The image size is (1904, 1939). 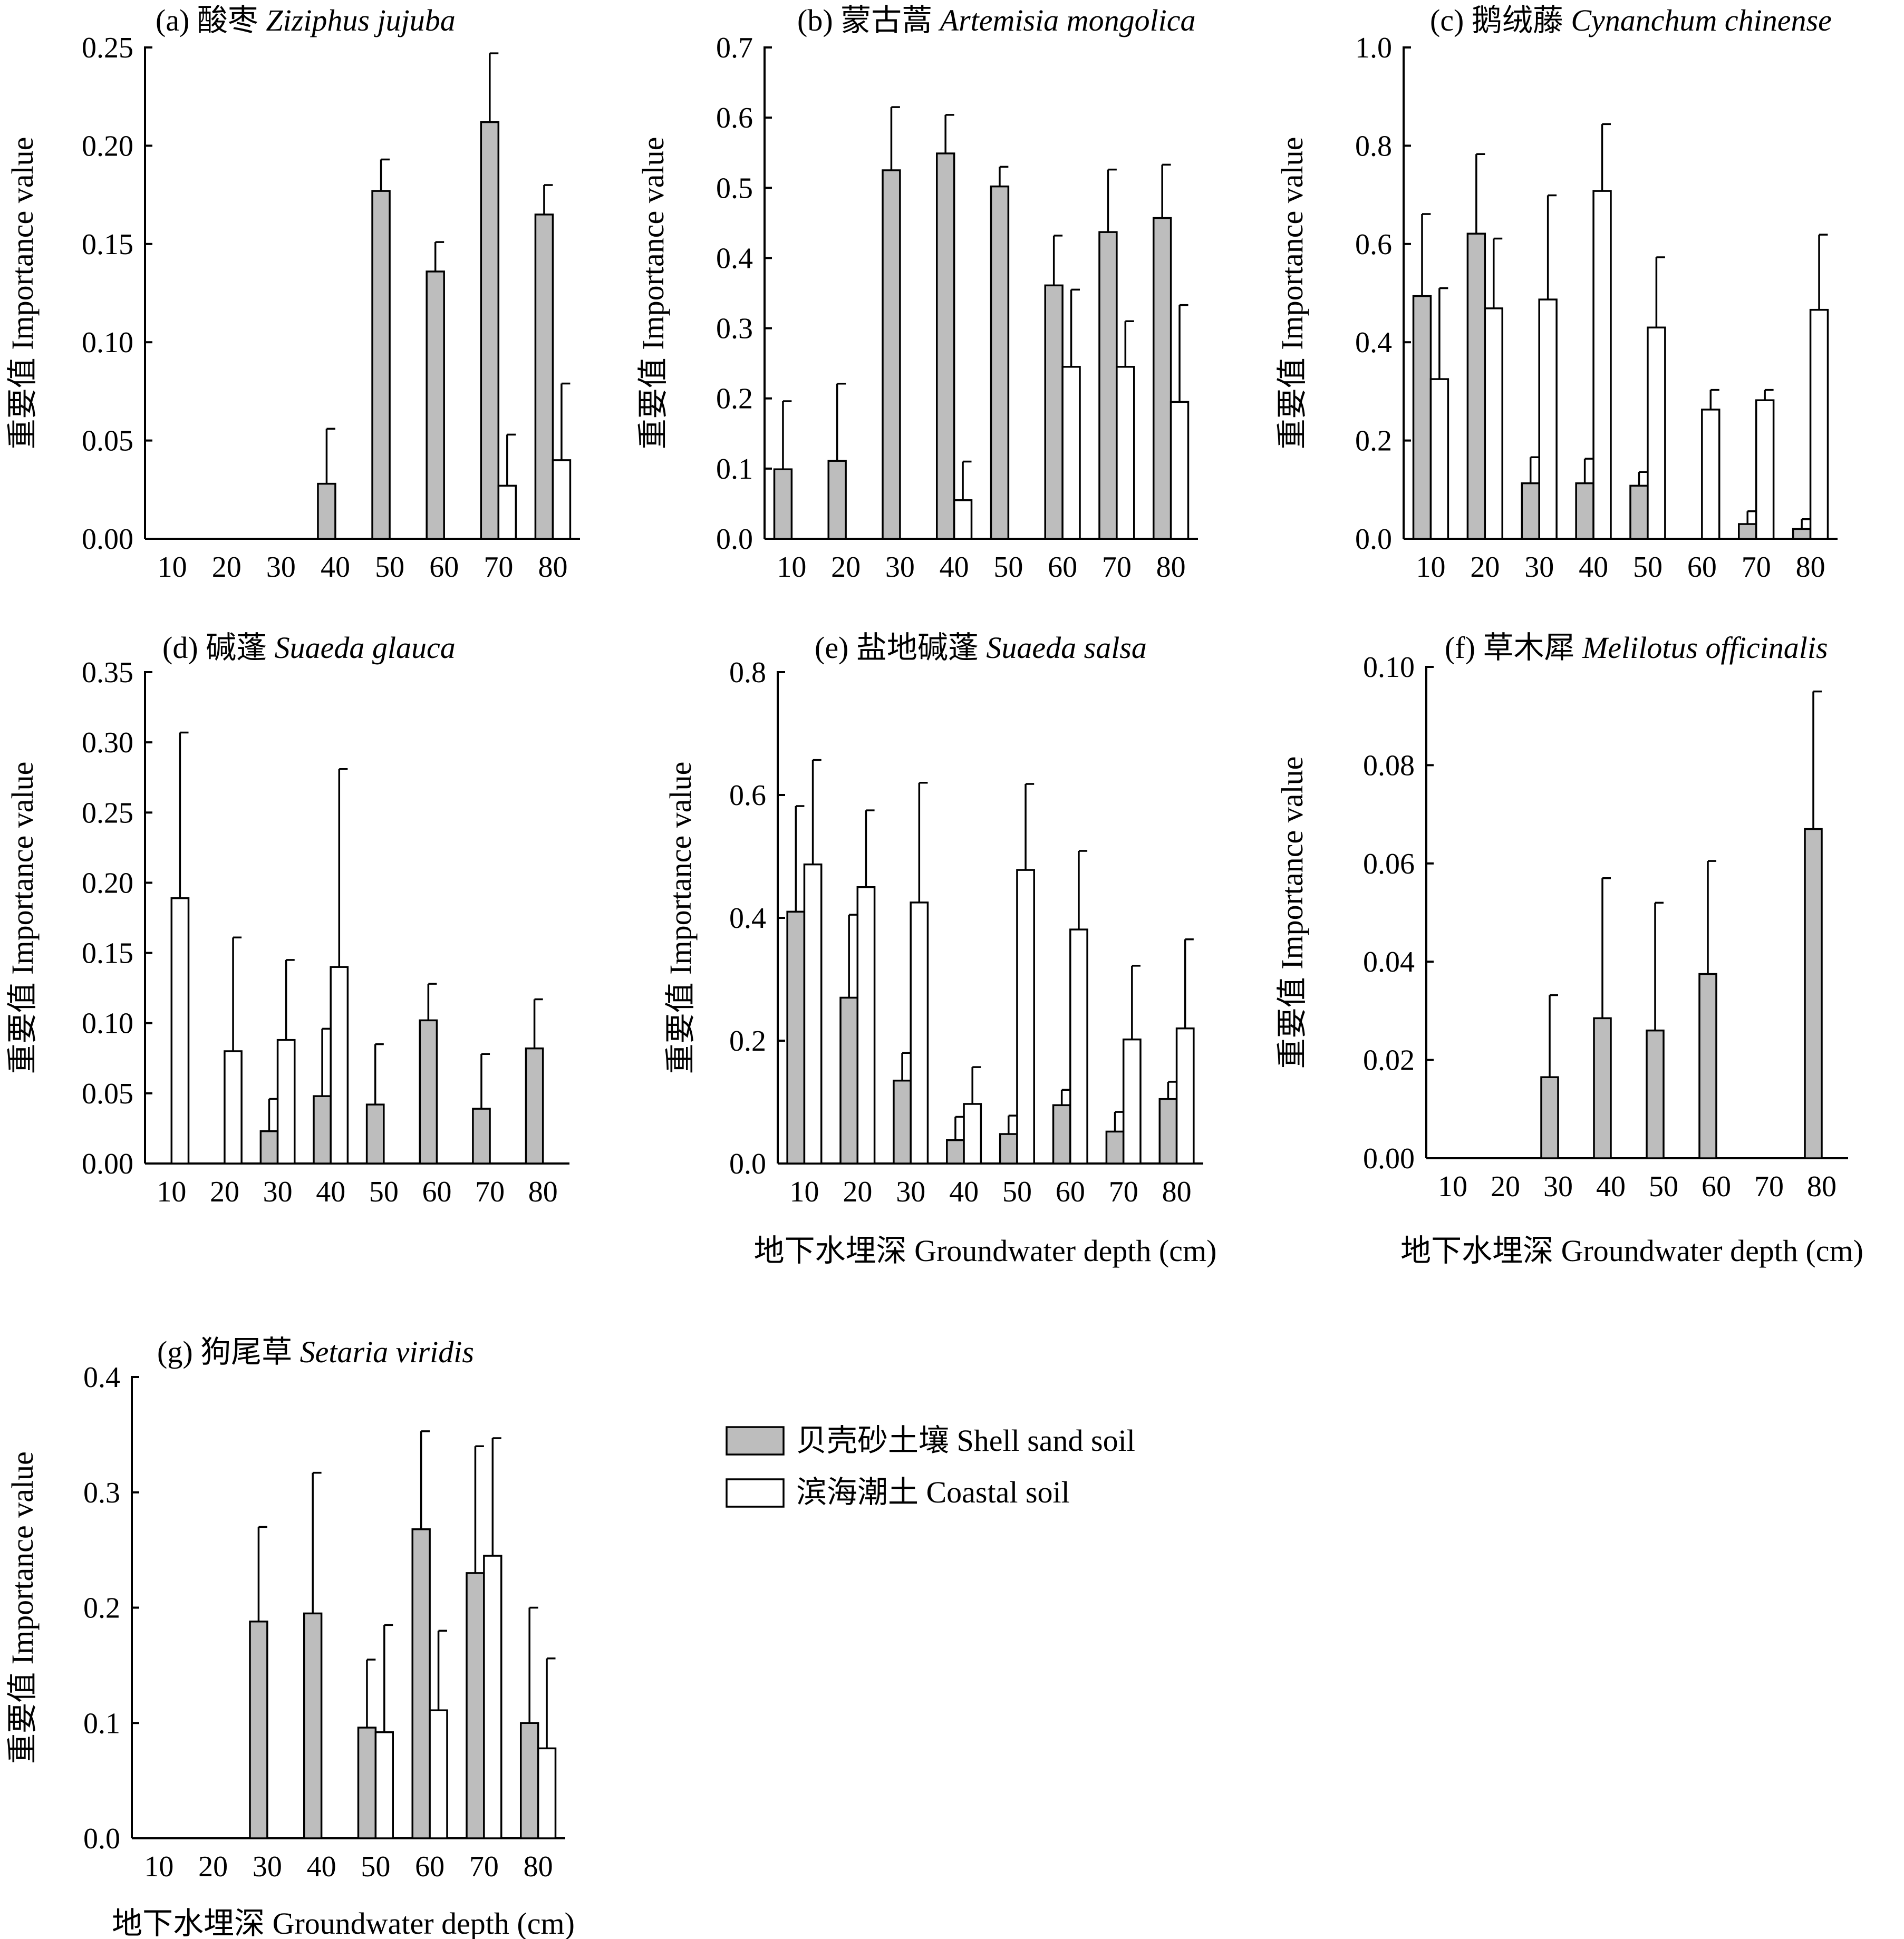 What do you see at coordinates (1373, 48) in the screenshot?
I see `y-tick-label: 1.0` at bounding box center [1373, 48].